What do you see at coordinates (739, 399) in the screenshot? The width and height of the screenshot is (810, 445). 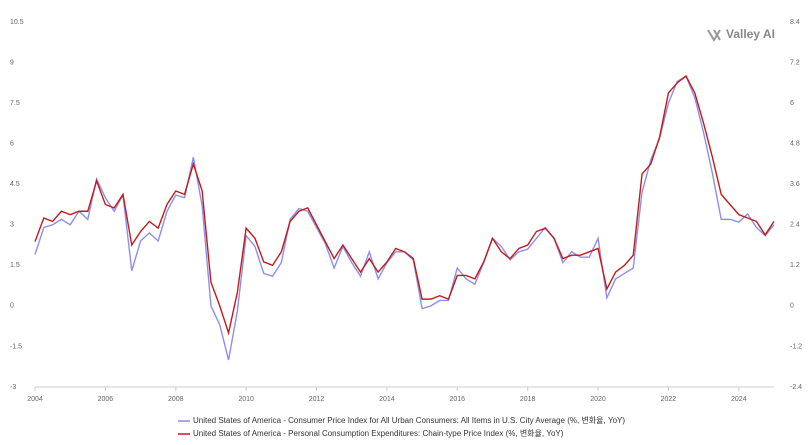 I see `x-tick-label: 2024` at bounding box center [739, 399].